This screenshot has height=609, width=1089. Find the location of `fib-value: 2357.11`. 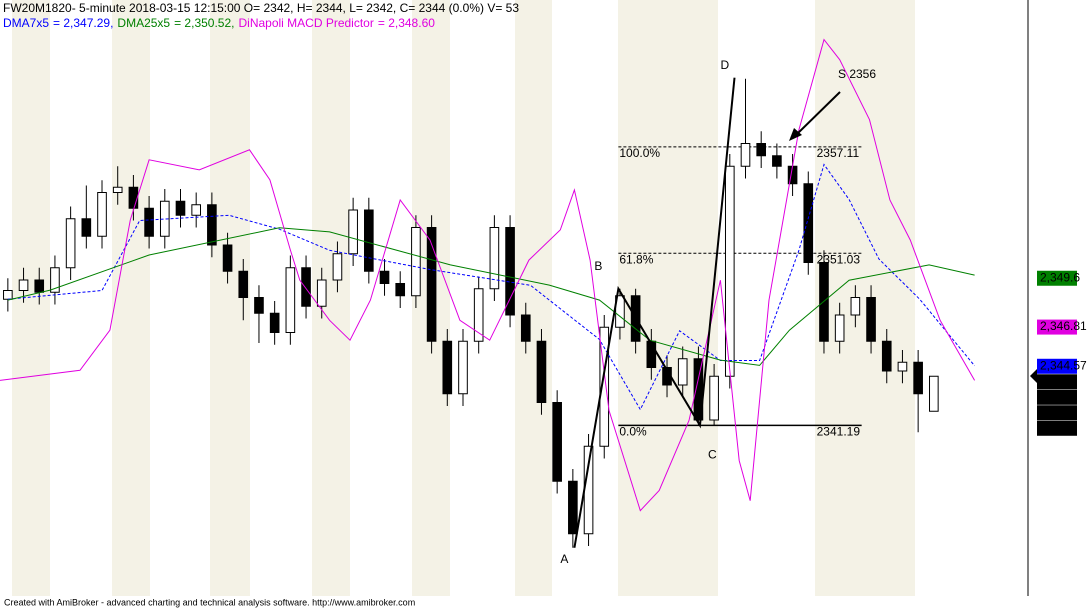

fib-value: 2357.11 is located at coordinates (838, 153).